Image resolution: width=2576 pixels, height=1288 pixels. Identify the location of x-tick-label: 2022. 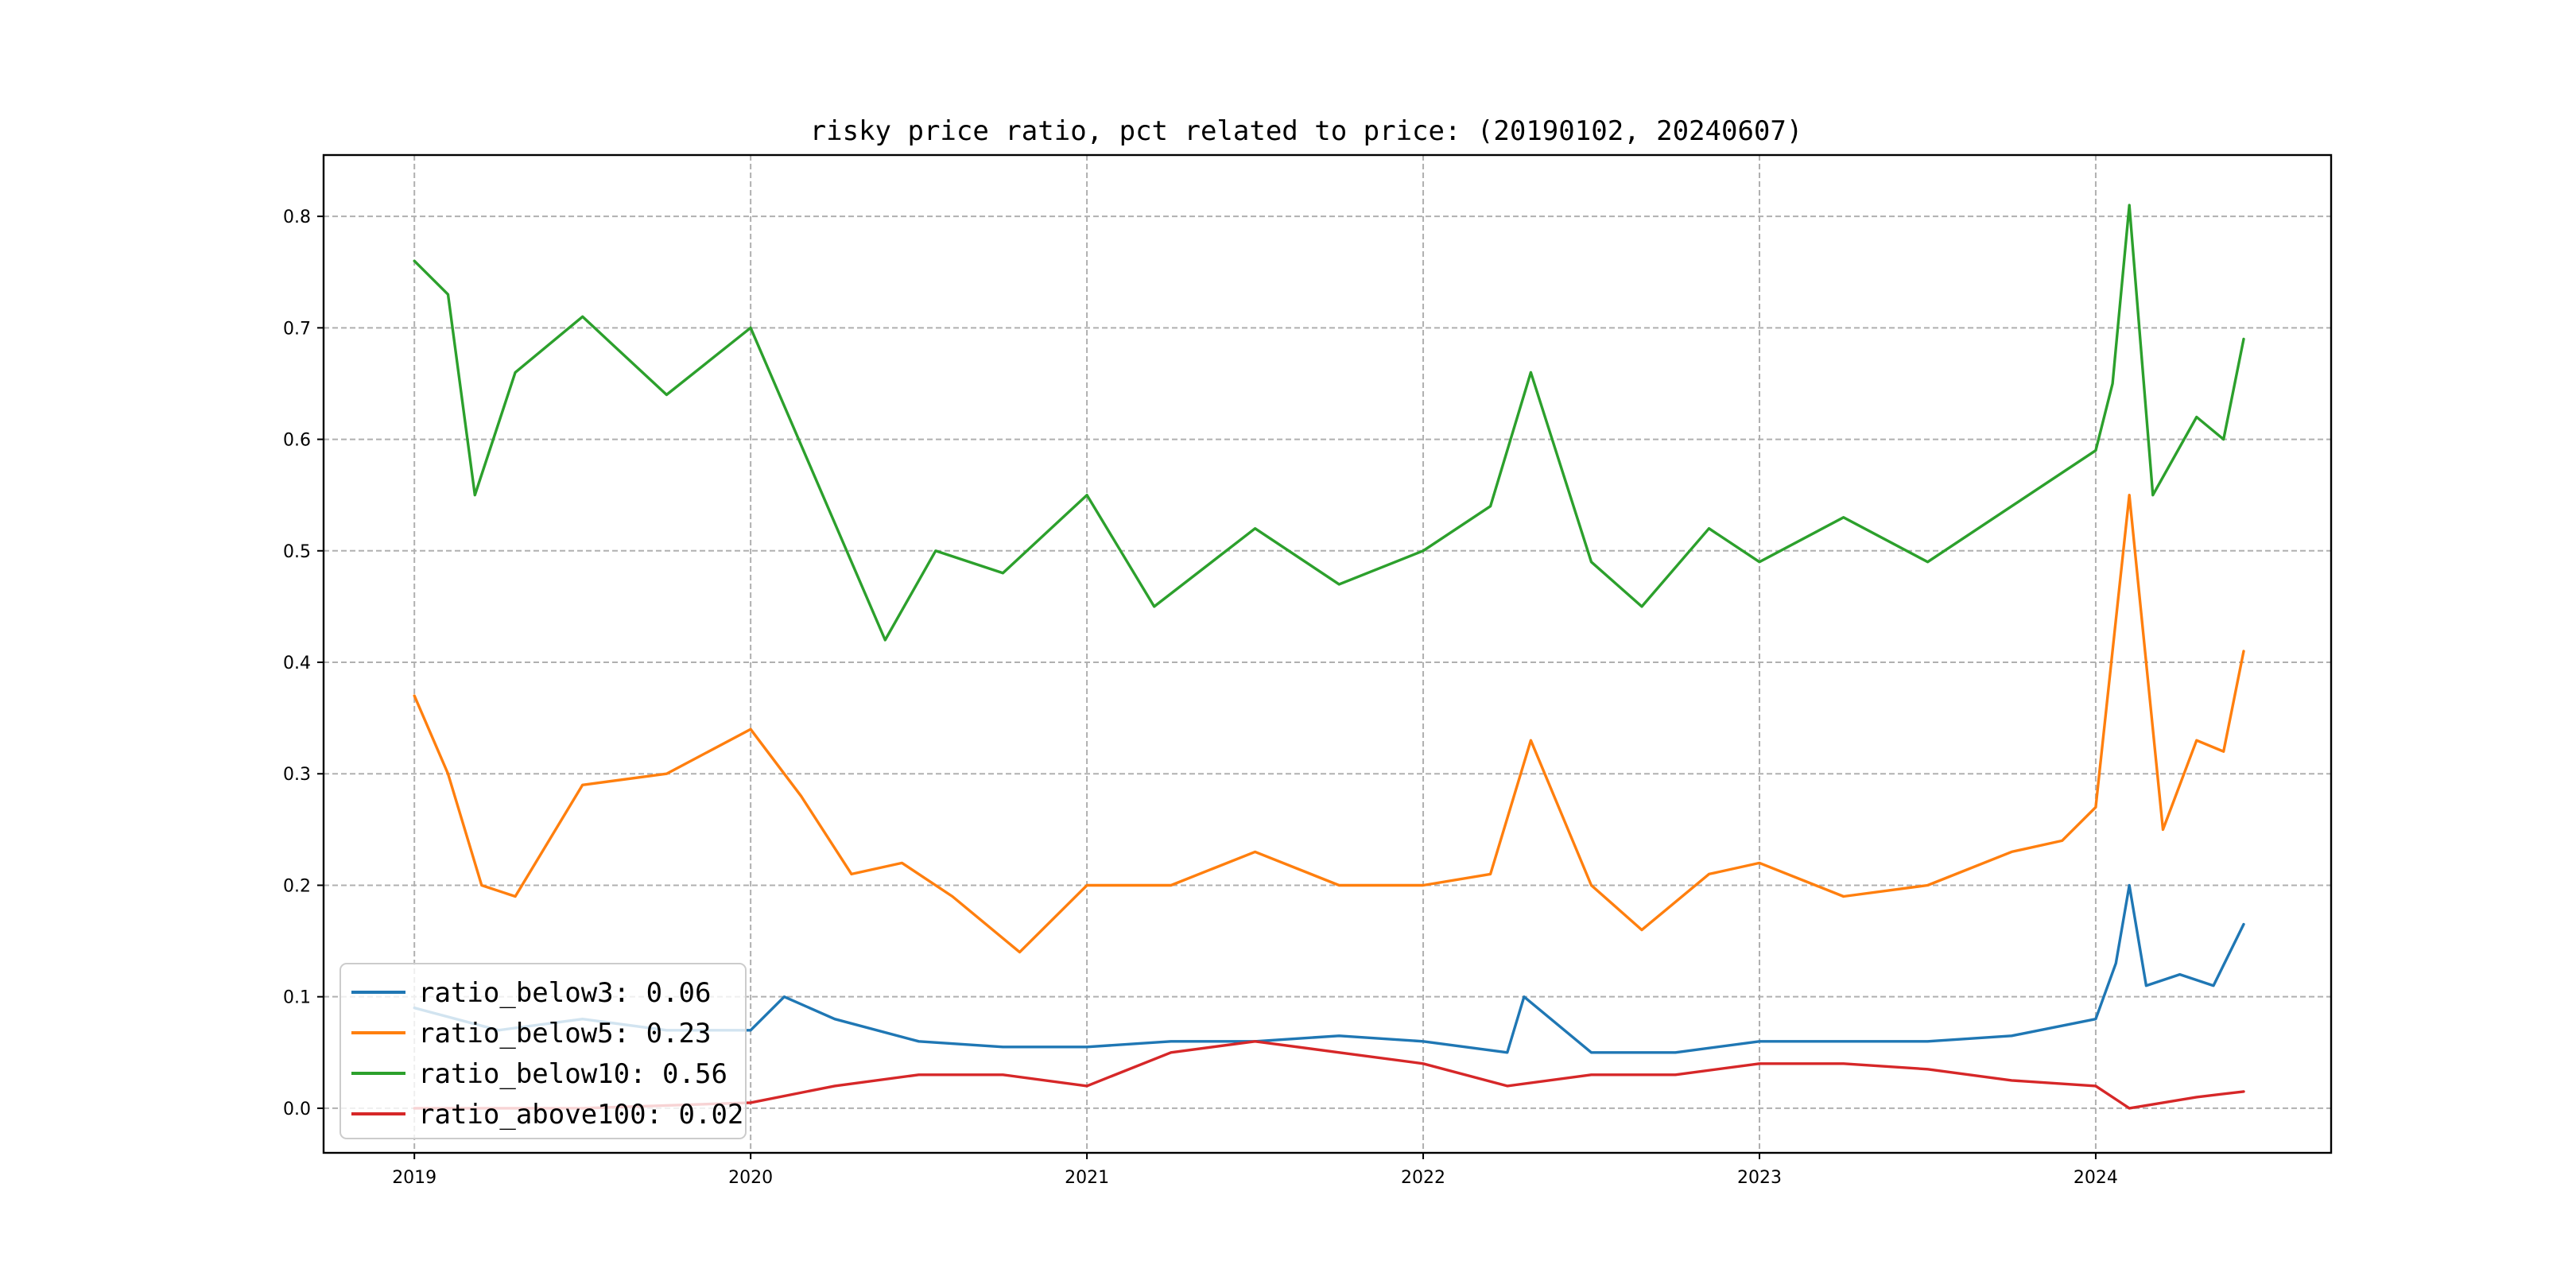
(1423, 1178).